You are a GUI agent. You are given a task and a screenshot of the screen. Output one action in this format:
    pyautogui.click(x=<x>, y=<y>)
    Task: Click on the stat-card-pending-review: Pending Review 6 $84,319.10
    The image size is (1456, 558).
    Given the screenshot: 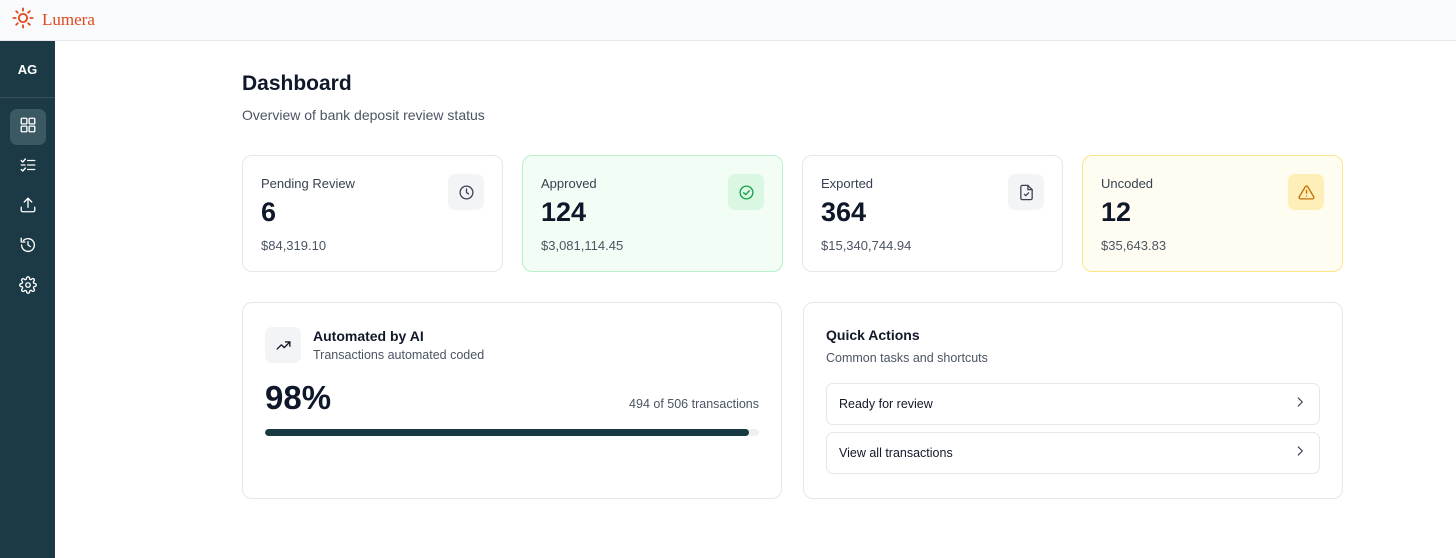 What is the action you would take?
    pyautogui.click(x=372, y=213)
    